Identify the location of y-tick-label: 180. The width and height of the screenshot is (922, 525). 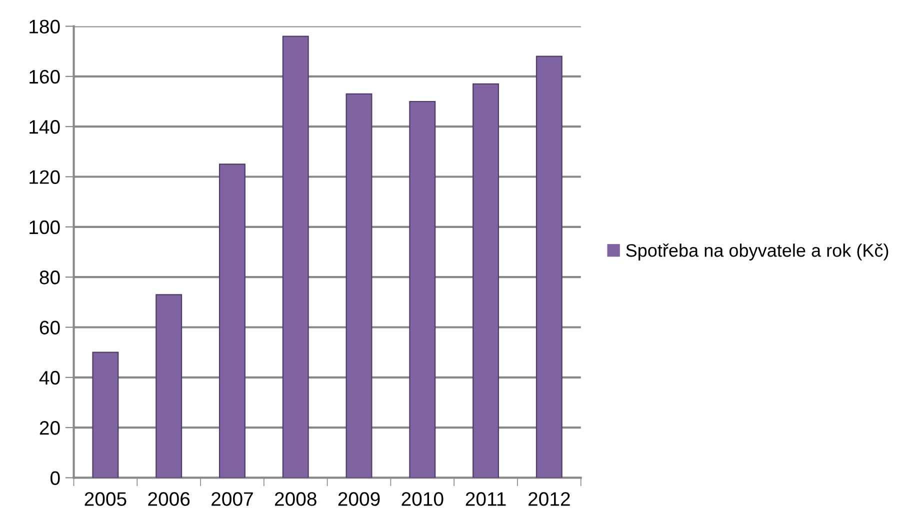
(45, 27).